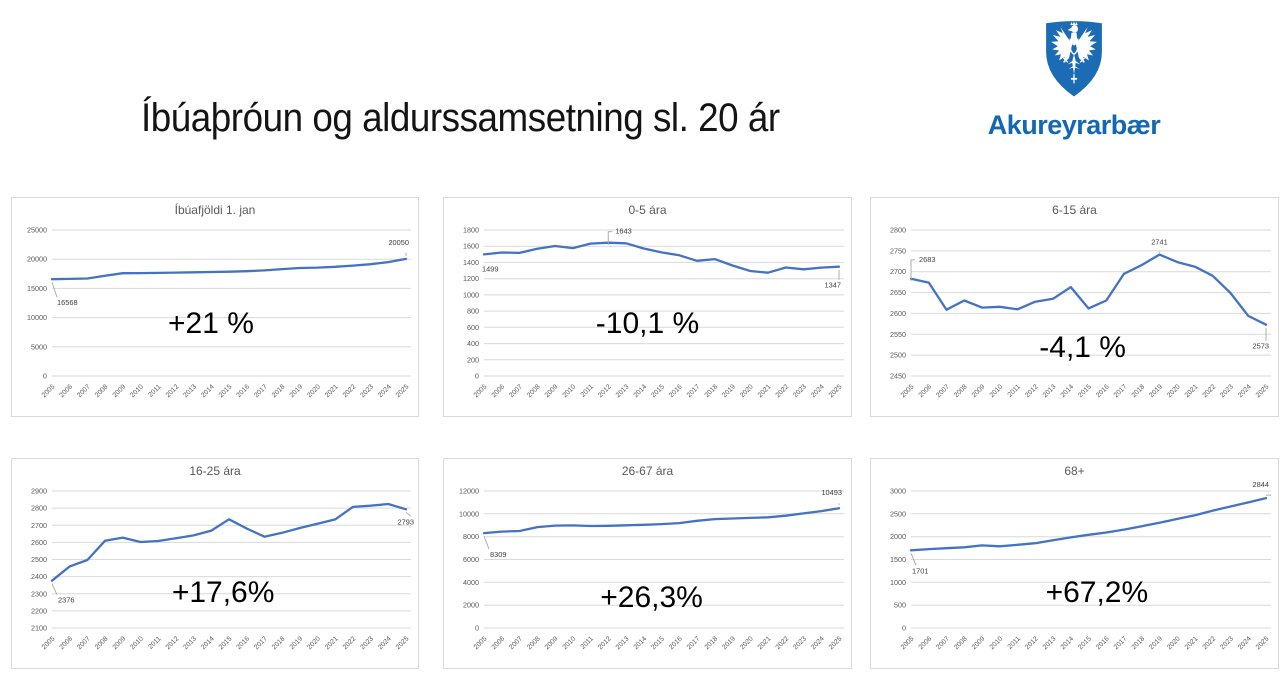 Image resolution: width=1283 pixels, height=675 pixels. I want to click on y-tick-label: 2700, so click(898, 271).